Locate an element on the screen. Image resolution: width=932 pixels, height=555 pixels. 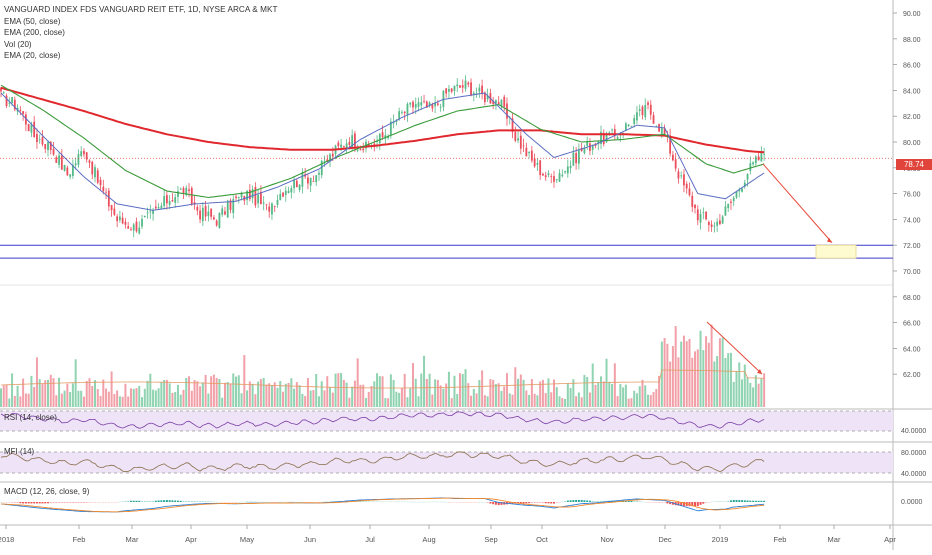
x-tick-label: Jul is located at coordinates (370, 539).